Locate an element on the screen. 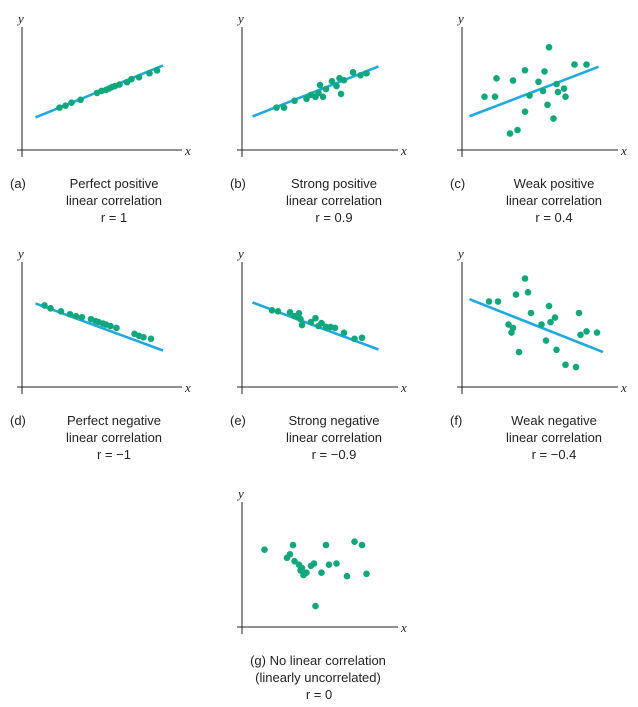 The height and width of the screenshot is (707, 638). caption-line: Weak negative is located at coordinates (554, 420).